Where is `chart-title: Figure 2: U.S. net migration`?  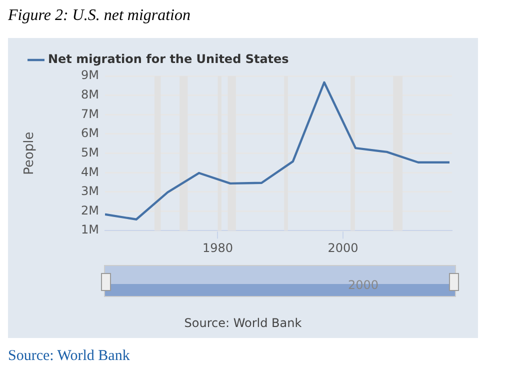
chart-title: Figure 2: U.S. net migration is located at coordinates (100, 16).